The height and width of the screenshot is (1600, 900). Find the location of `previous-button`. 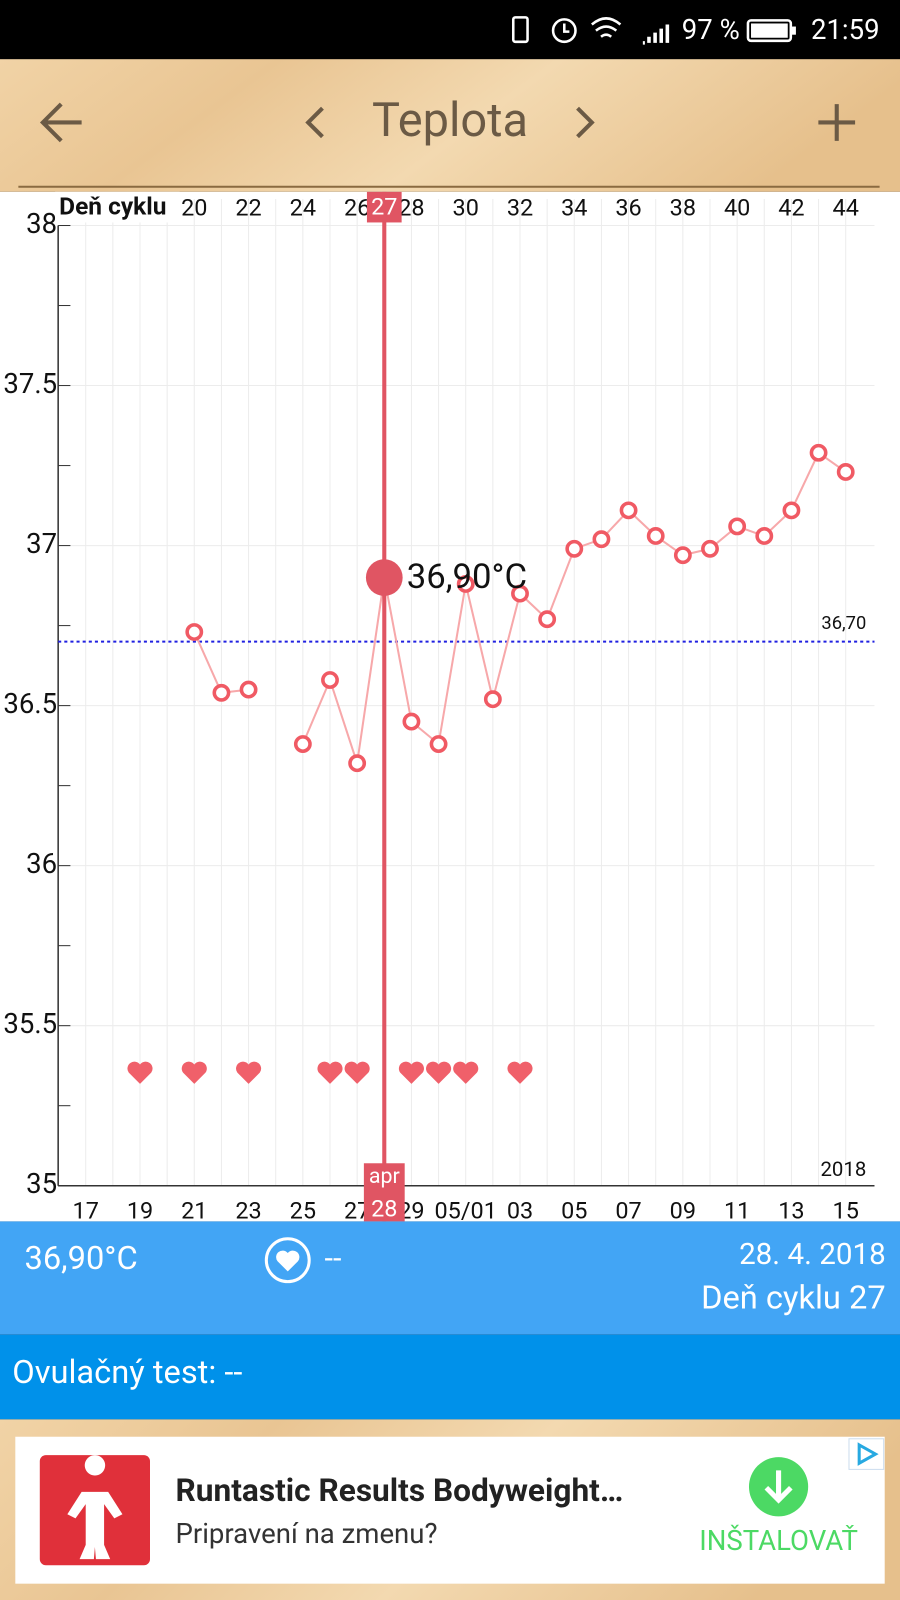

previous-button is located at coordinates (314, 122).